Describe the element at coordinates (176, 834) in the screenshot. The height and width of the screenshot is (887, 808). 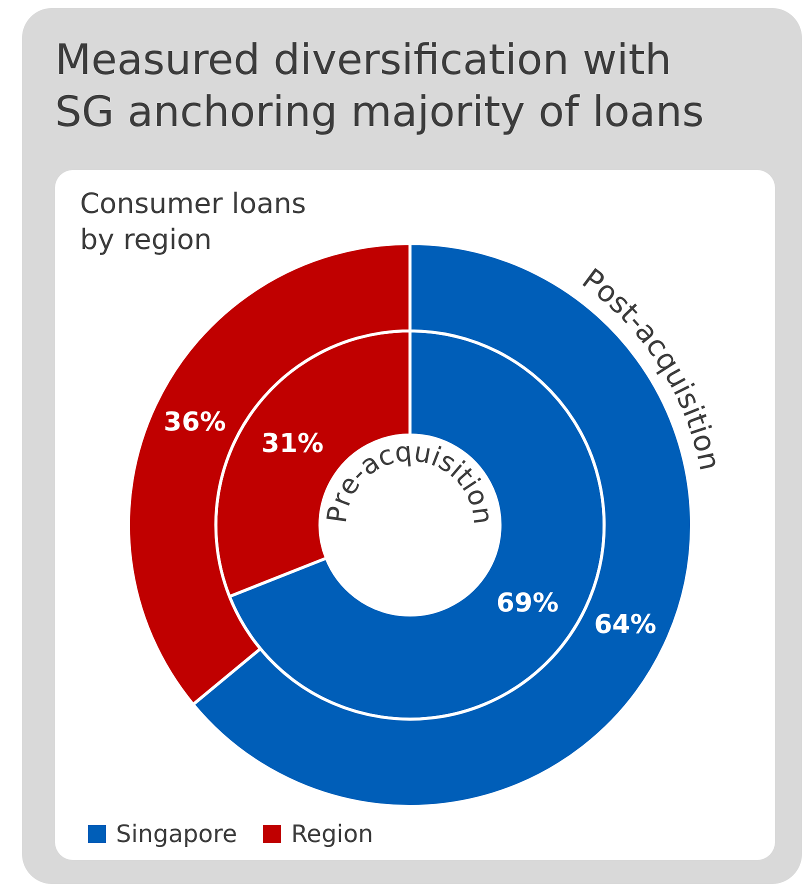
I see `legend-label: Singapore` at that location.